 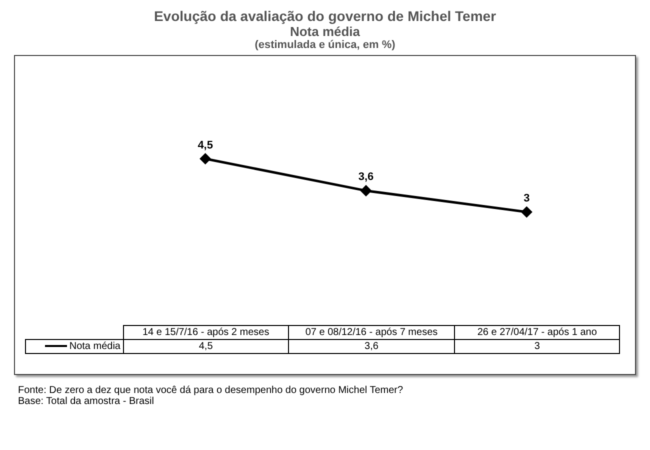 I want to click on text: (estimulada e única, em %), so click(x=325, y=45).